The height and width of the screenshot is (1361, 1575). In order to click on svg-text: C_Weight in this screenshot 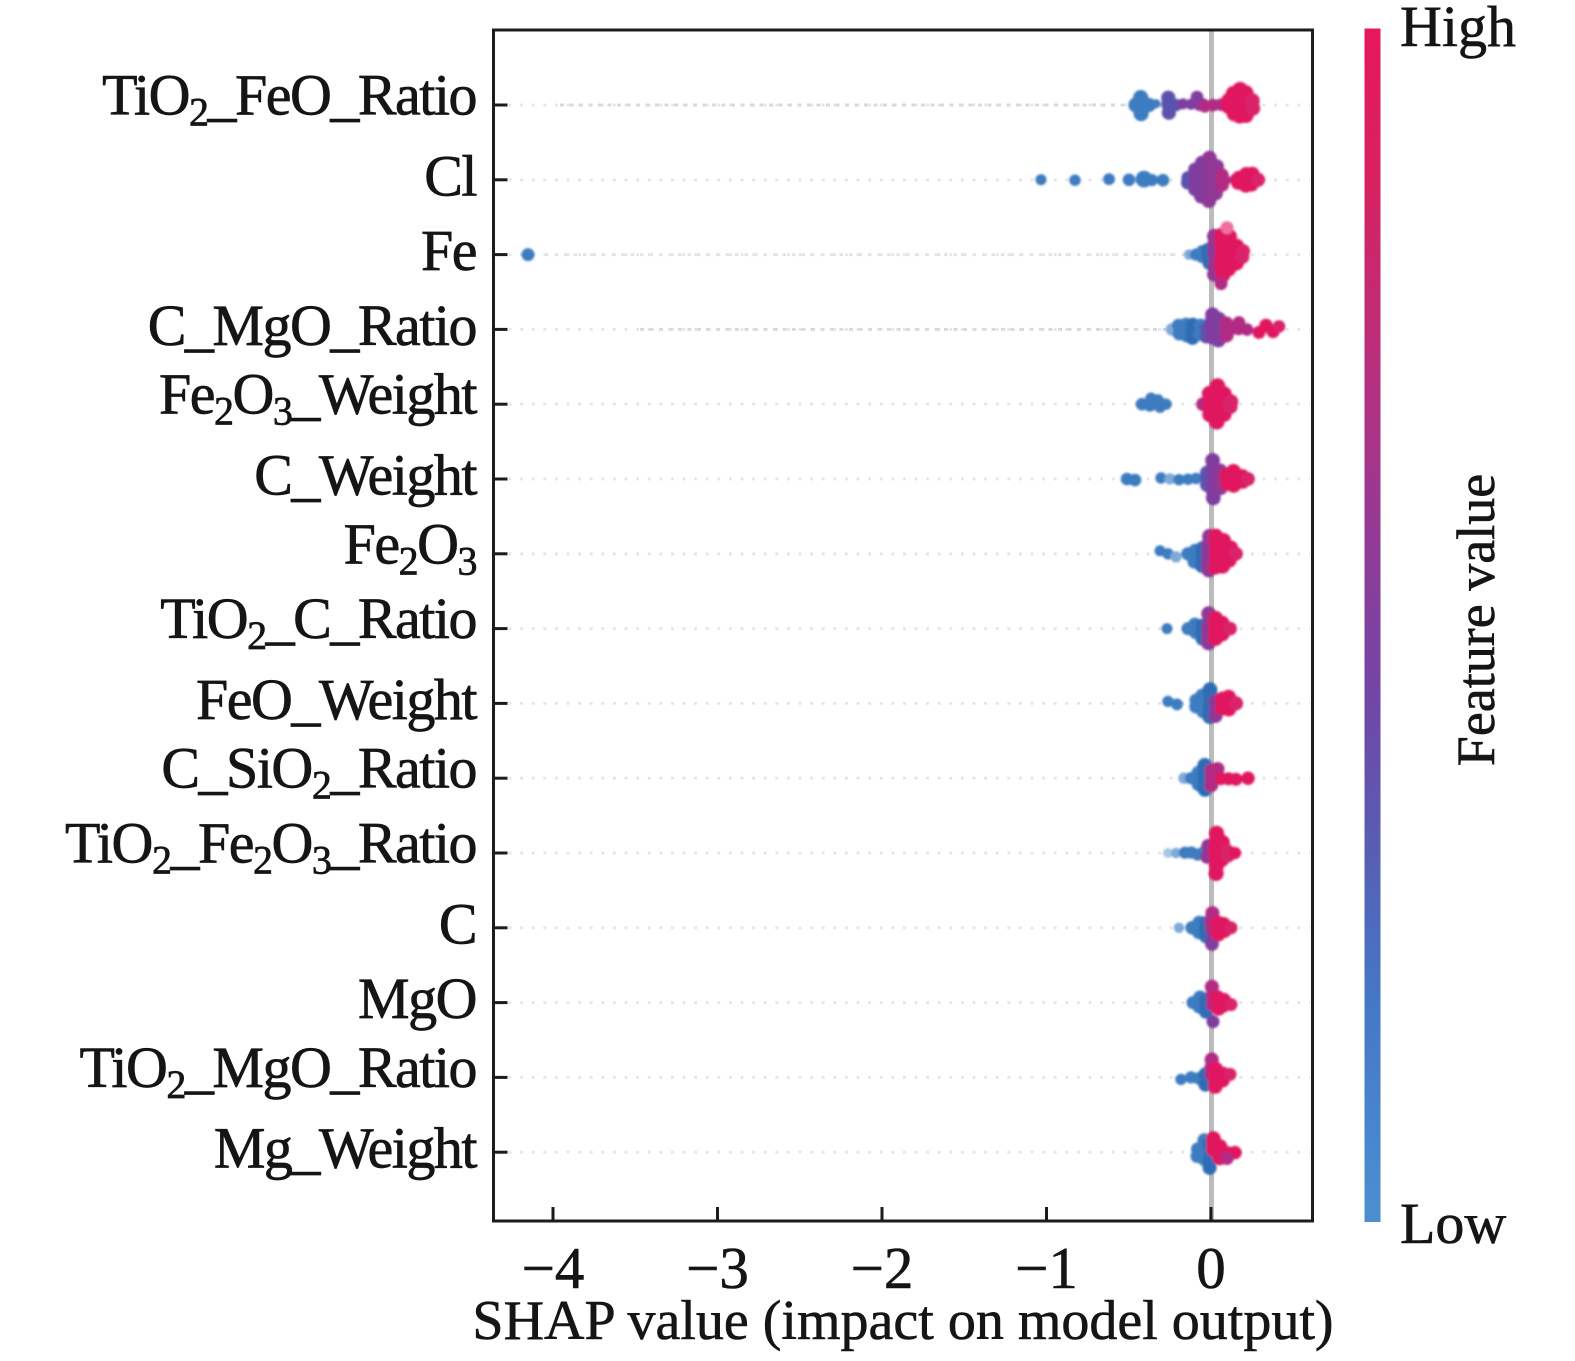, I will do `click(365, 475)`.